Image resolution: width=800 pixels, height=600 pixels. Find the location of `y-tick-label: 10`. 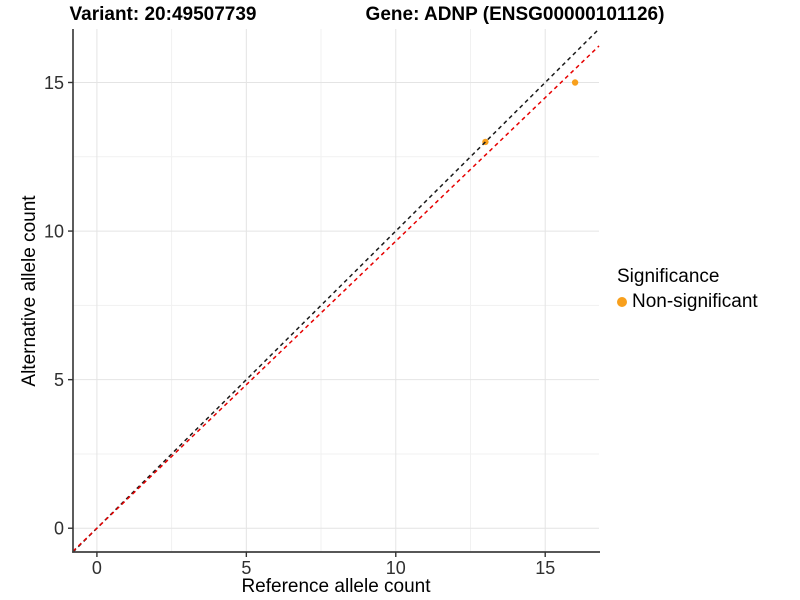

y-tick-label: 10 is located at coordinates (54, 232).